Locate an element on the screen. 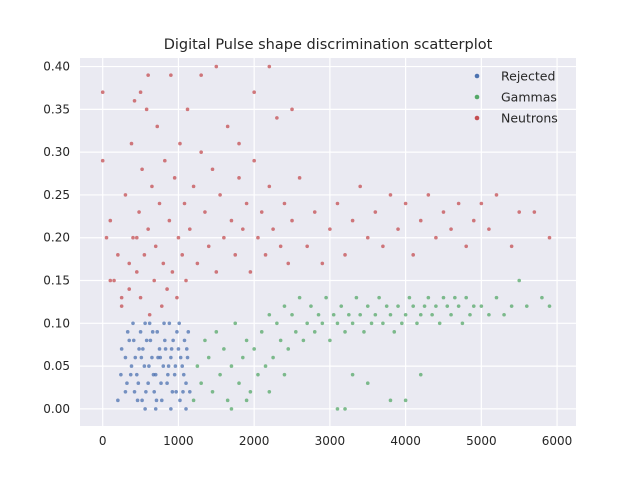  x-tick-labels: 0 1000 2000 3000 4000 5000 6000 is located at coordinates (335, 441).